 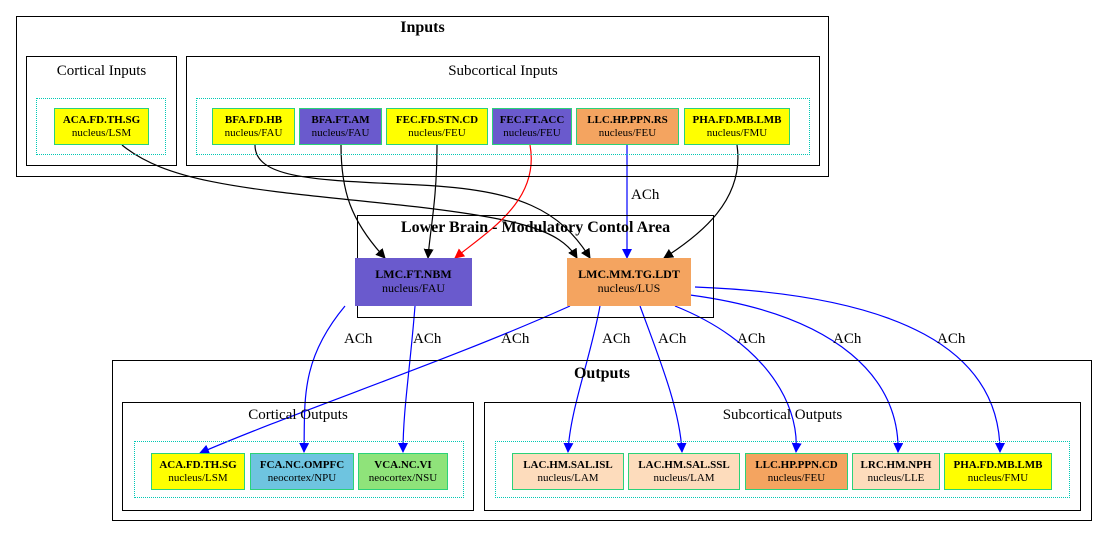 What do you see at coordinates (430, 201) in the screenshot?
I see `edge-fec-stn-to-nbm` at bounding box center [430, 201].